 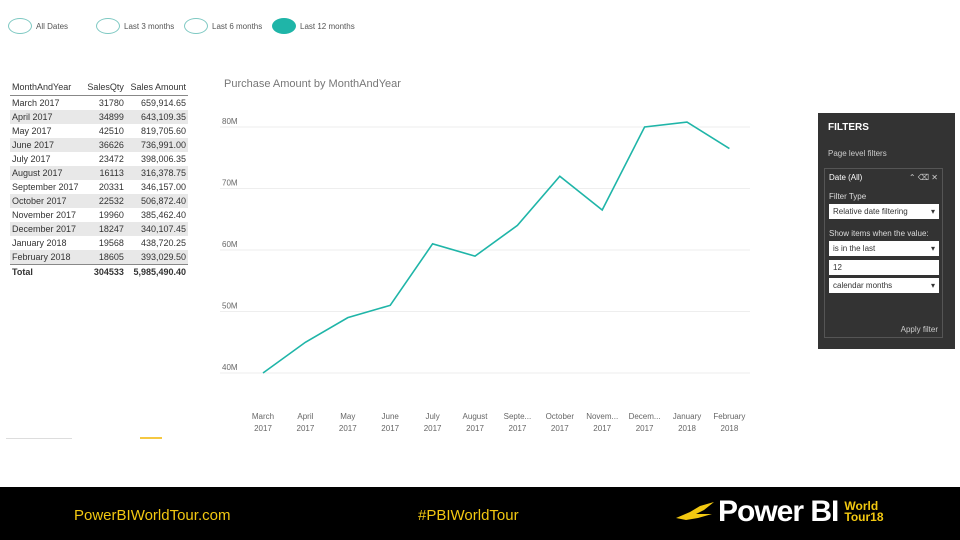 What do you see at coordinates (20, 26) in the screenshot?
I see `radio-all-dates` at bounding box center [20, 26].